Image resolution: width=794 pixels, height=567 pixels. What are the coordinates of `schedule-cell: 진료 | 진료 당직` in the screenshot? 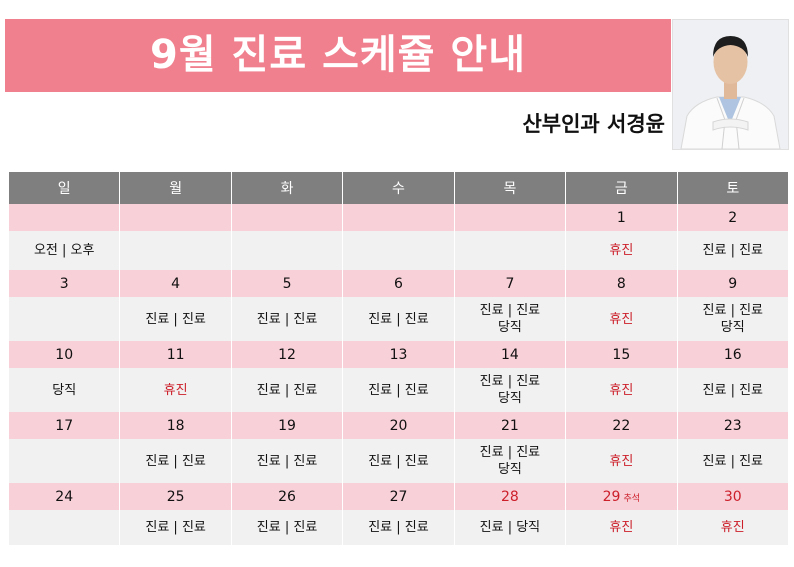 It's located at (510, 390).